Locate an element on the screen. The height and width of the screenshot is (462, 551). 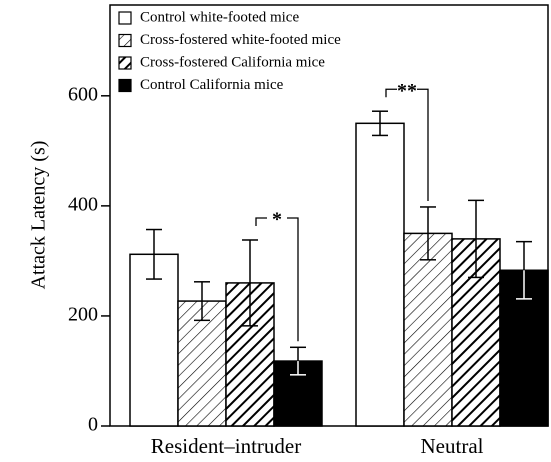
legend-label: Cross-fostered white-footed mice is located at coordinates (240, 40).